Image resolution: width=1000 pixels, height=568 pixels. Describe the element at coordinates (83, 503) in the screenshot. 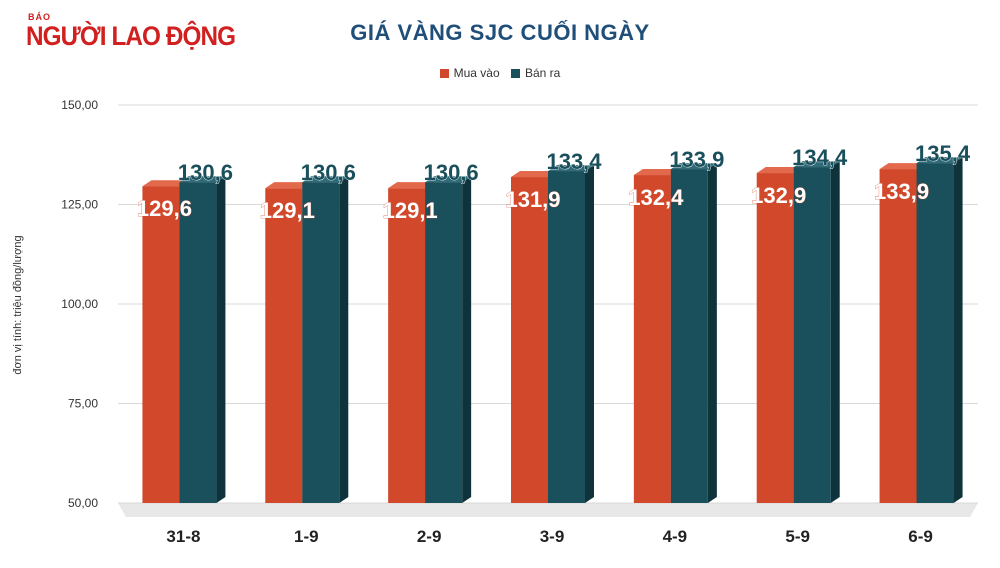

I see `y-tick-label: 50,00` at that location.